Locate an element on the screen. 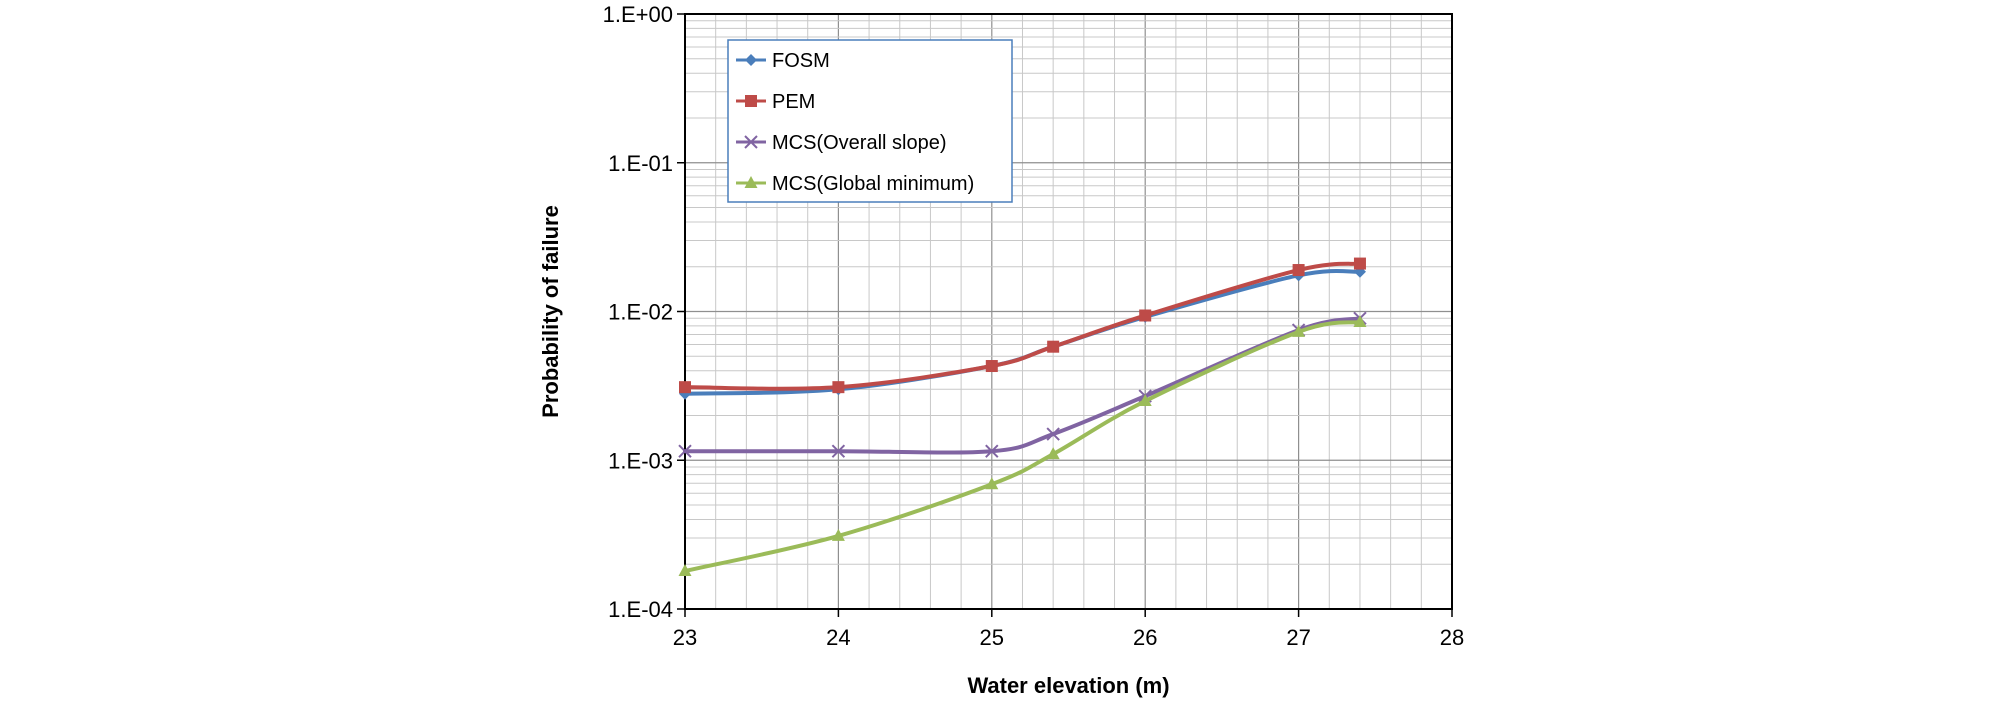 Image resolution: width=2008 pixels, height=702 pixels. legend-entry: PEM is located at coordinates (775, 102).